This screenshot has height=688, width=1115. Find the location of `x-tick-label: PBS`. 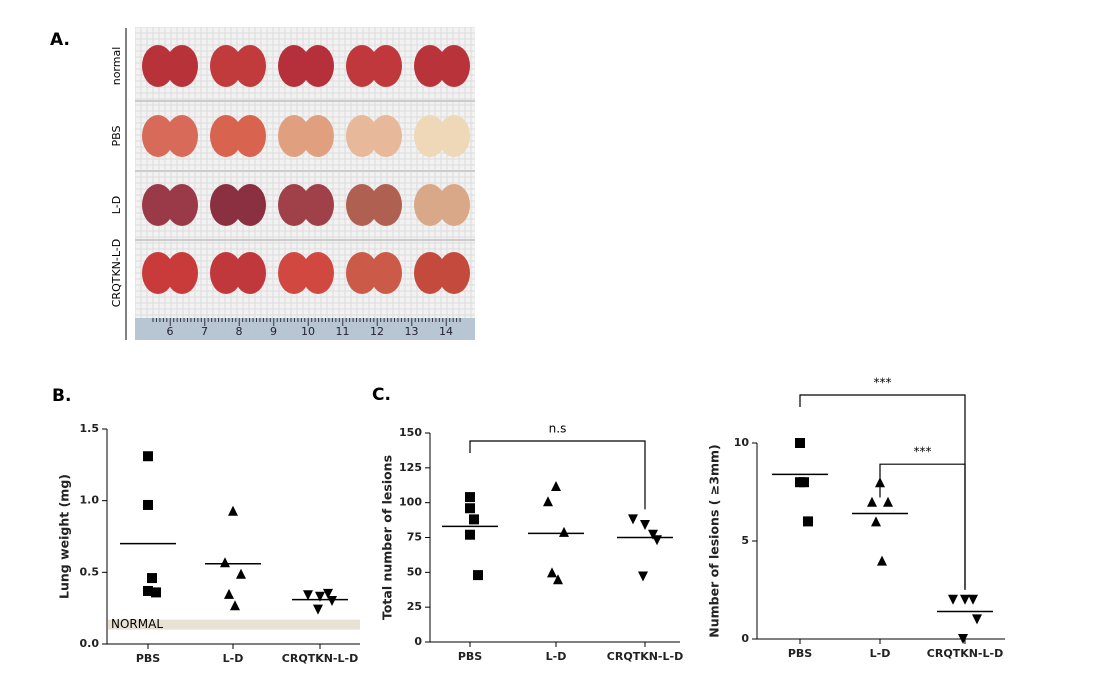

x-tick-label: PBS is located at coordinates (470, 656).